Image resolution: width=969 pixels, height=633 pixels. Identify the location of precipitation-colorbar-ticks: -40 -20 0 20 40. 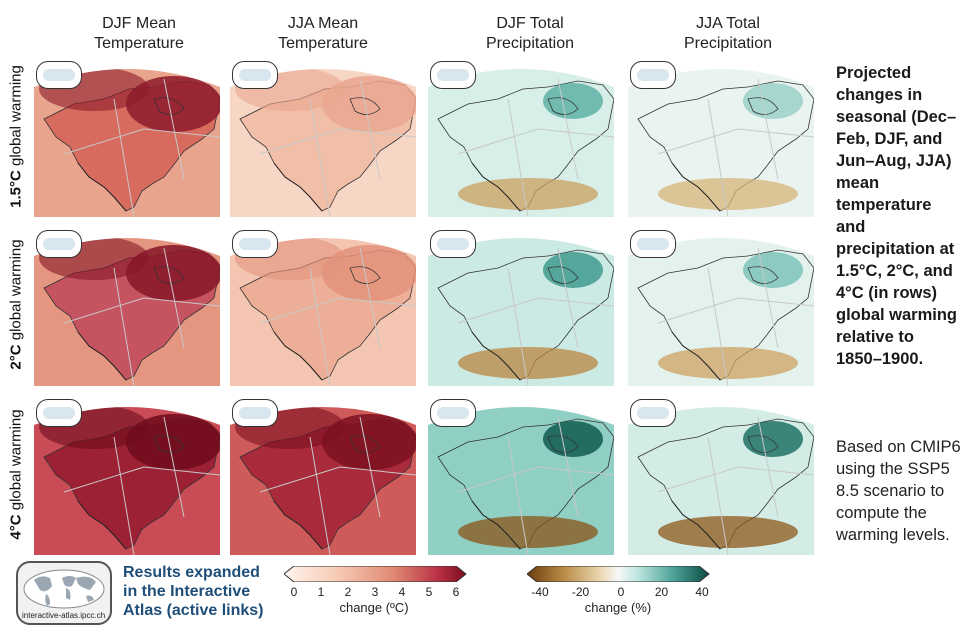
(619, 592).